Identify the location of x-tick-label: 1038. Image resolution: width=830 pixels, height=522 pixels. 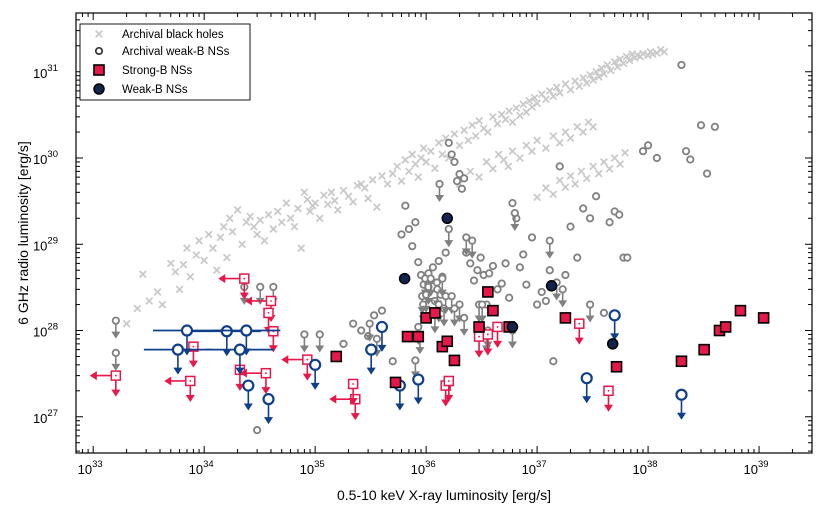
(645, 468).